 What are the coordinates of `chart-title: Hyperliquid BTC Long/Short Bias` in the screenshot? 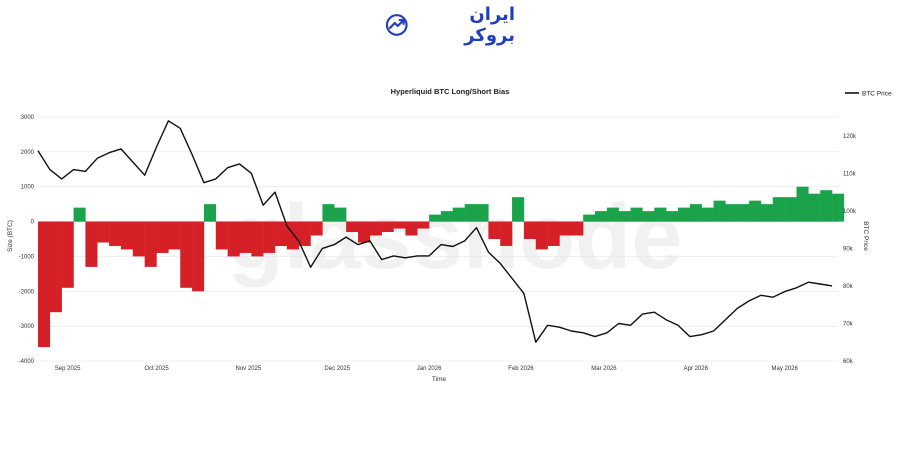 It's located at (450, 91).